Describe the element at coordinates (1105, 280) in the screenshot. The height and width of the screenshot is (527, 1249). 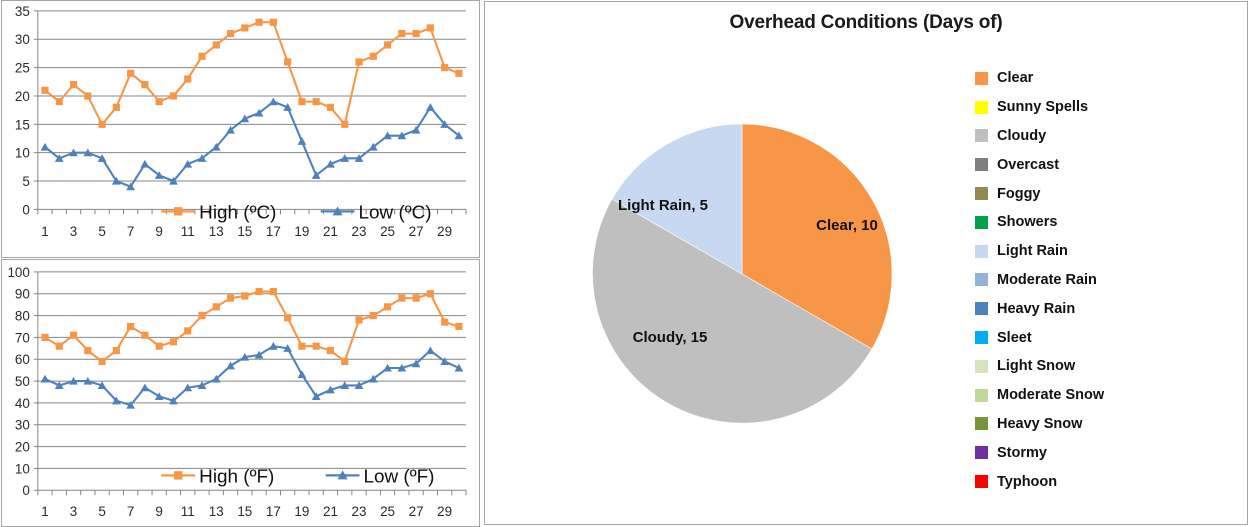
I see `legend-item: Moderate Rain` at that location.